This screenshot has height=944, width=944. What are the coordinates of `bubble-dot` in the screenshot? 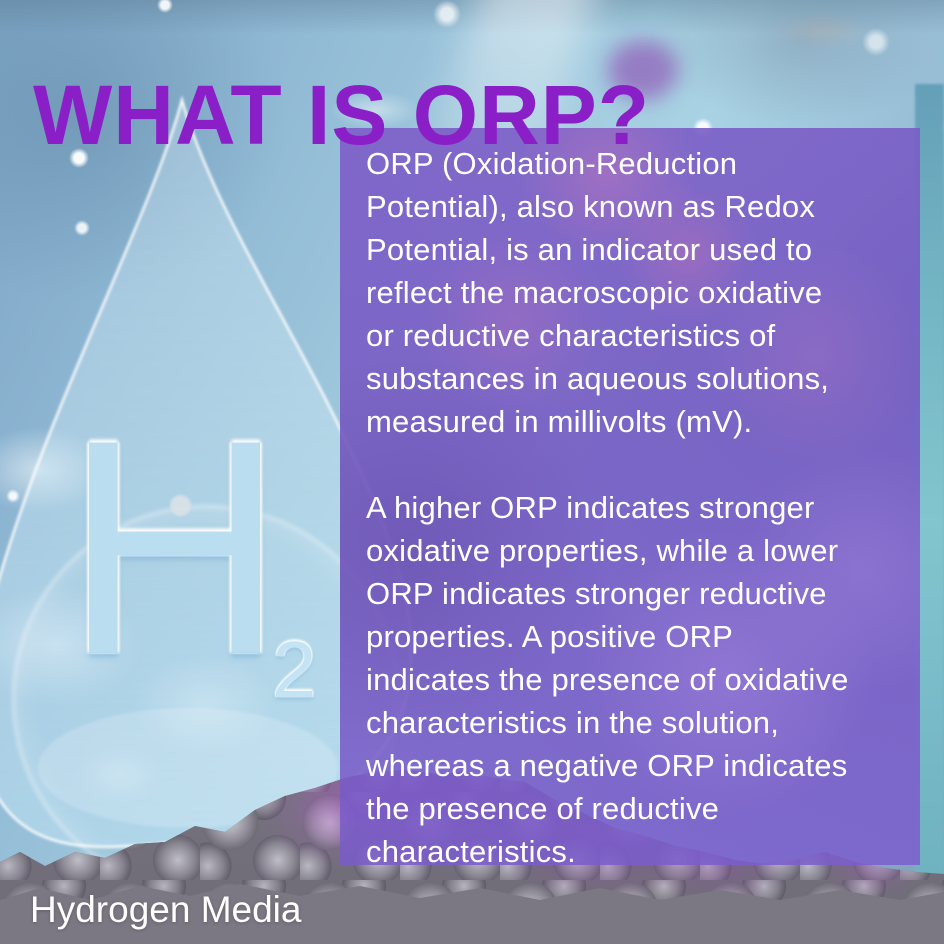 It's located at (180, 505).